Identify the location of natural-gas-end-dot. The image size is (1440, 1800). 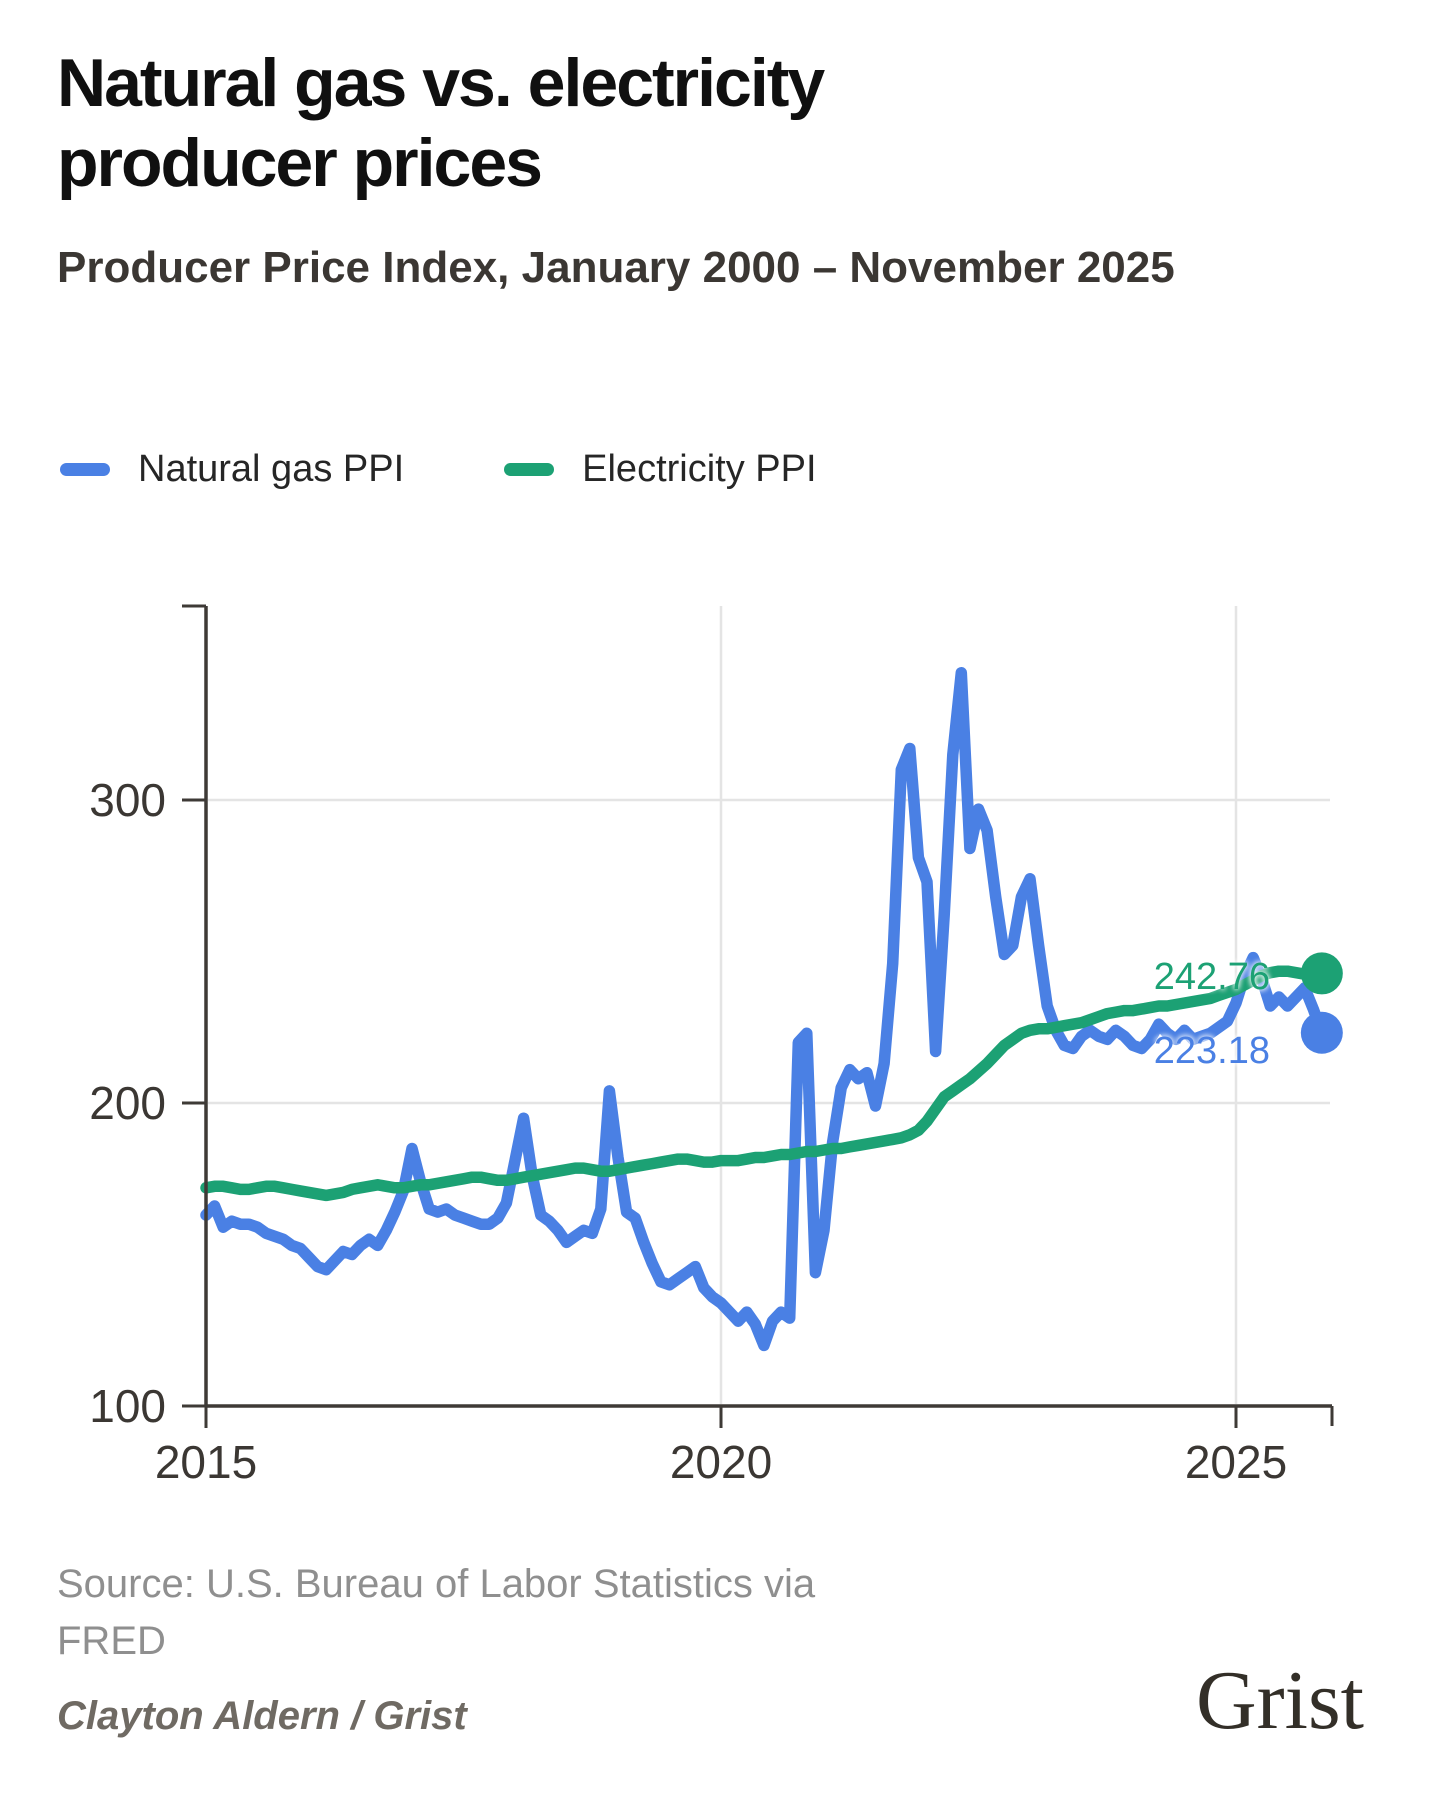
(1321, 1032).